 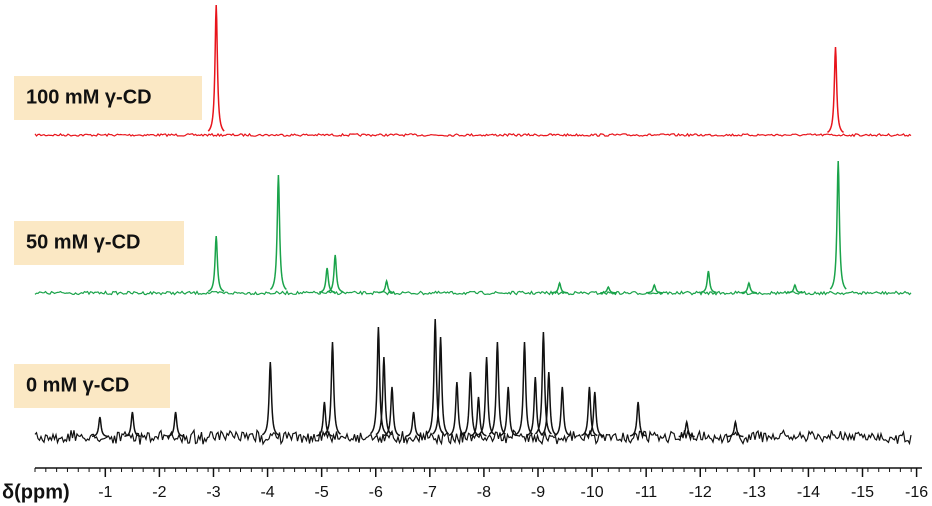 What do you see at coordinates (808, 492) in the screenshot?
I see `x-tick-label: -14` at bounding box center [808, 492].